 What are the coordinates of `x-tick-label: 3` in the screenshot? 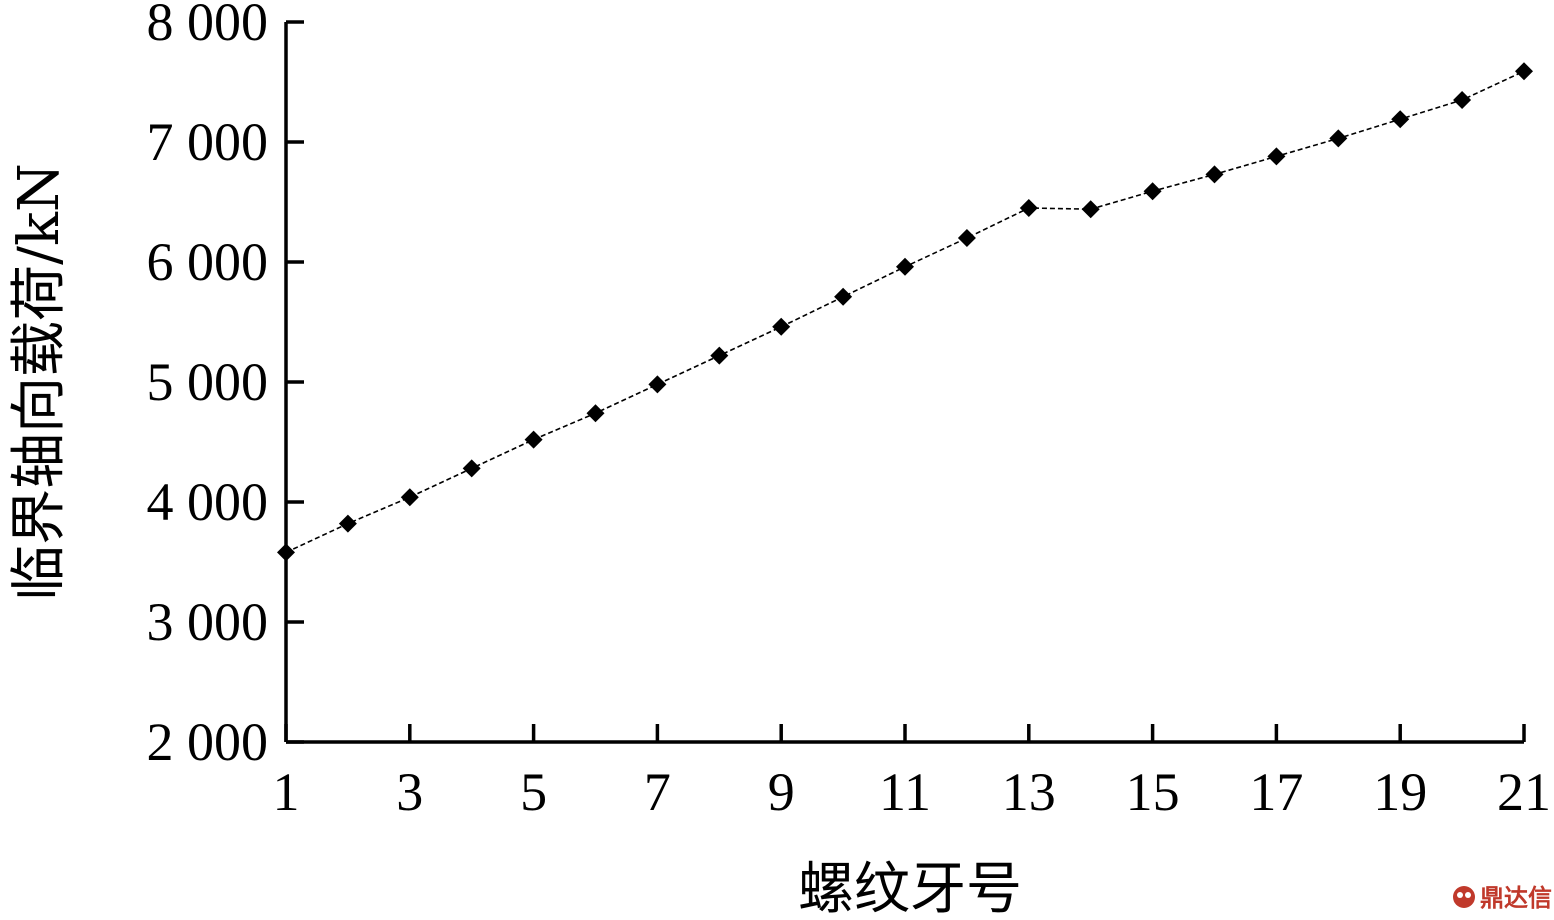 It's located at (409, 792).